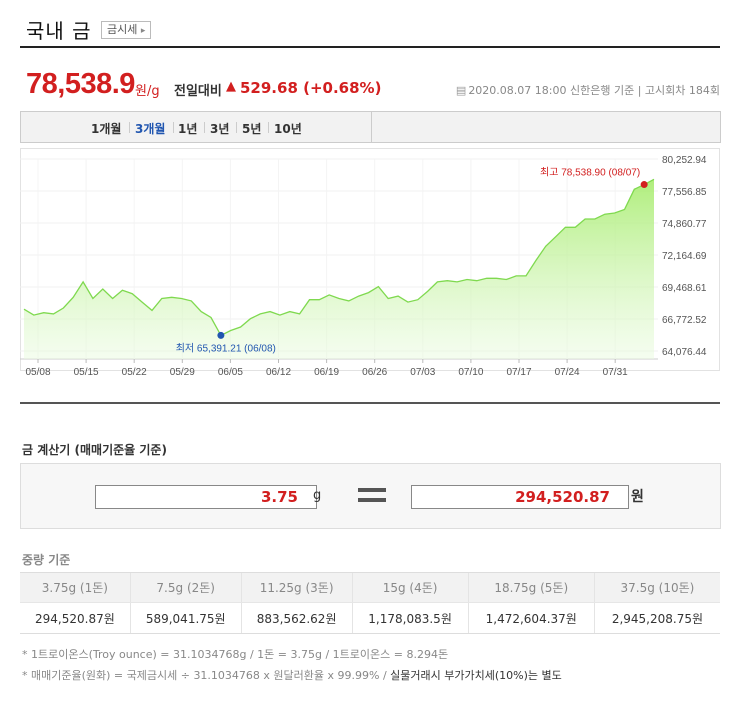 The image size is (740, 707). What do you see at coordinates (80, 84) in the screenshot?
I see `current-price: 78,538.9` at bounding box center [80, 84].